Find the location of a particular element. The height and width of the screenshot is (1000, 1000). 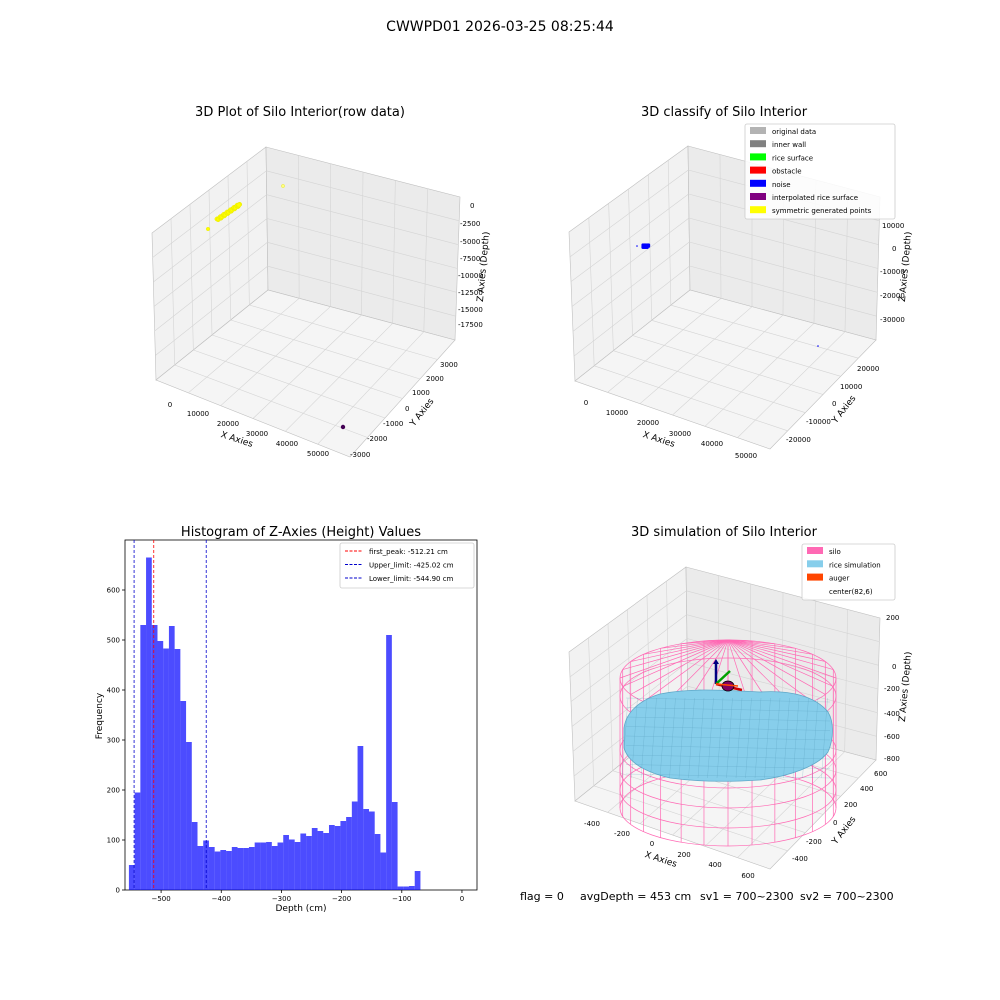

legend-label: obstacle is located at coordinates (787, 172).